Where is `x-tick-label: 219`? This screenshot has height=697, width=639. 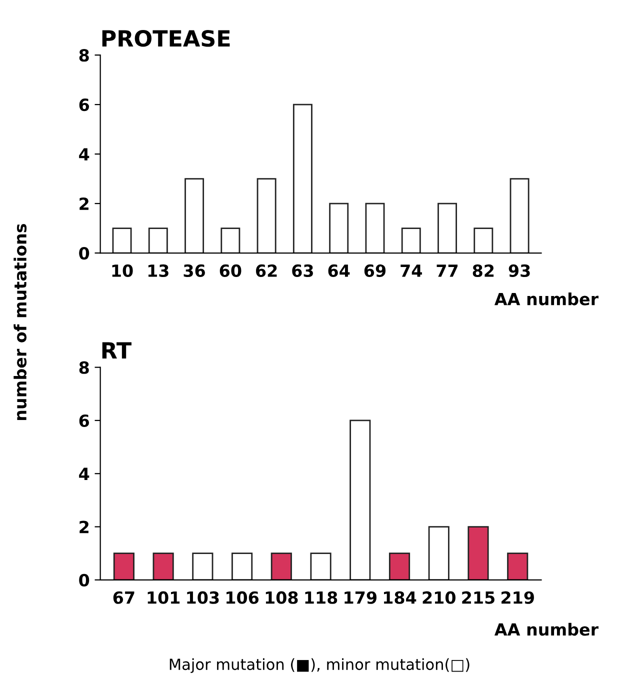 x-tick-label: 219 is located at coordinates (518, 597).